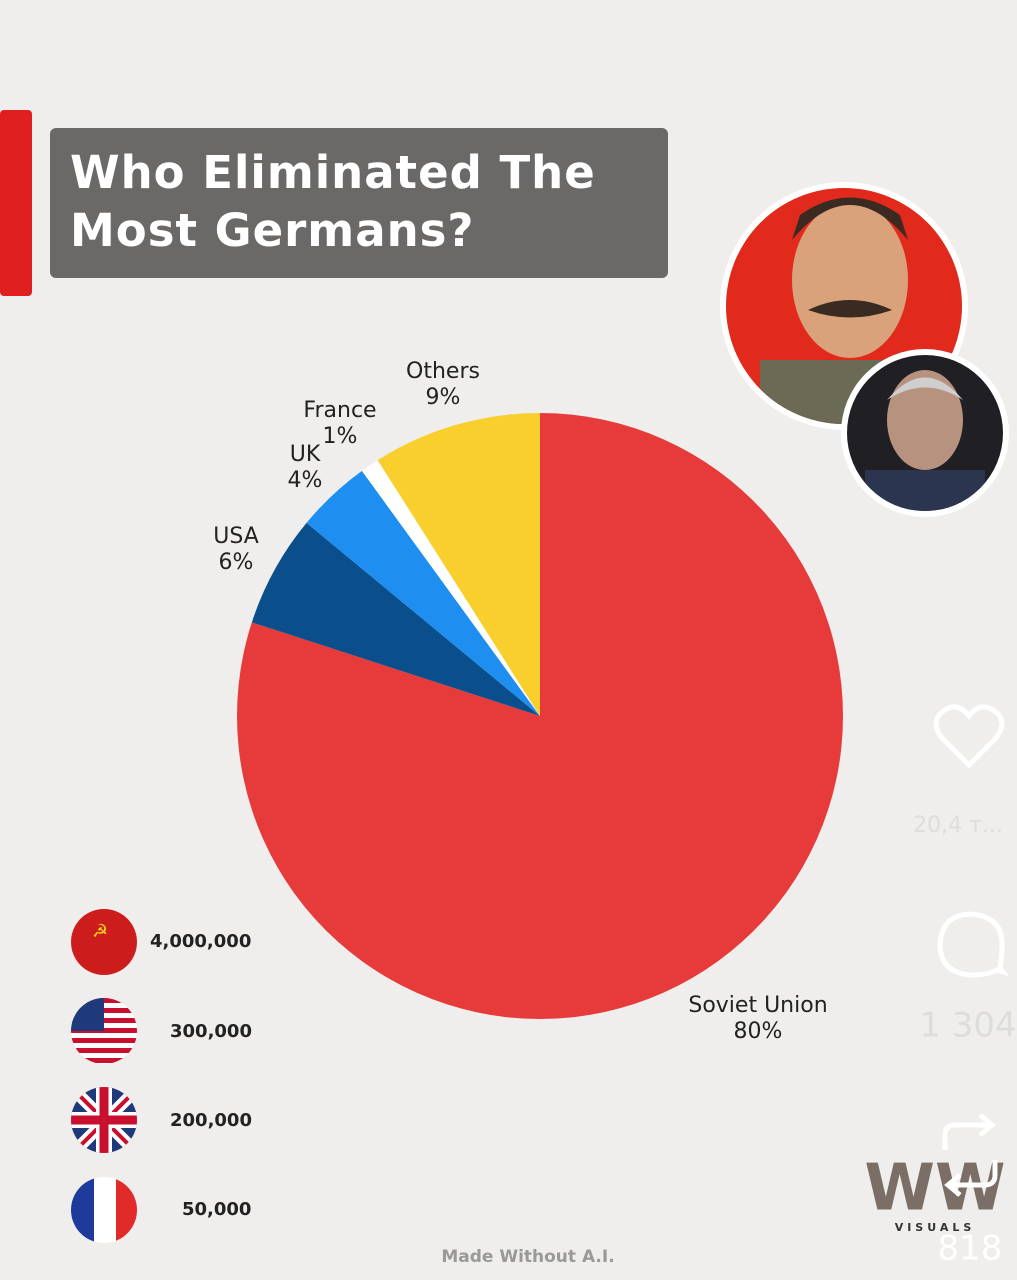 This screenshot has height=1280, width=1017. I want to click on count: 50,000, so click(216, 1209).